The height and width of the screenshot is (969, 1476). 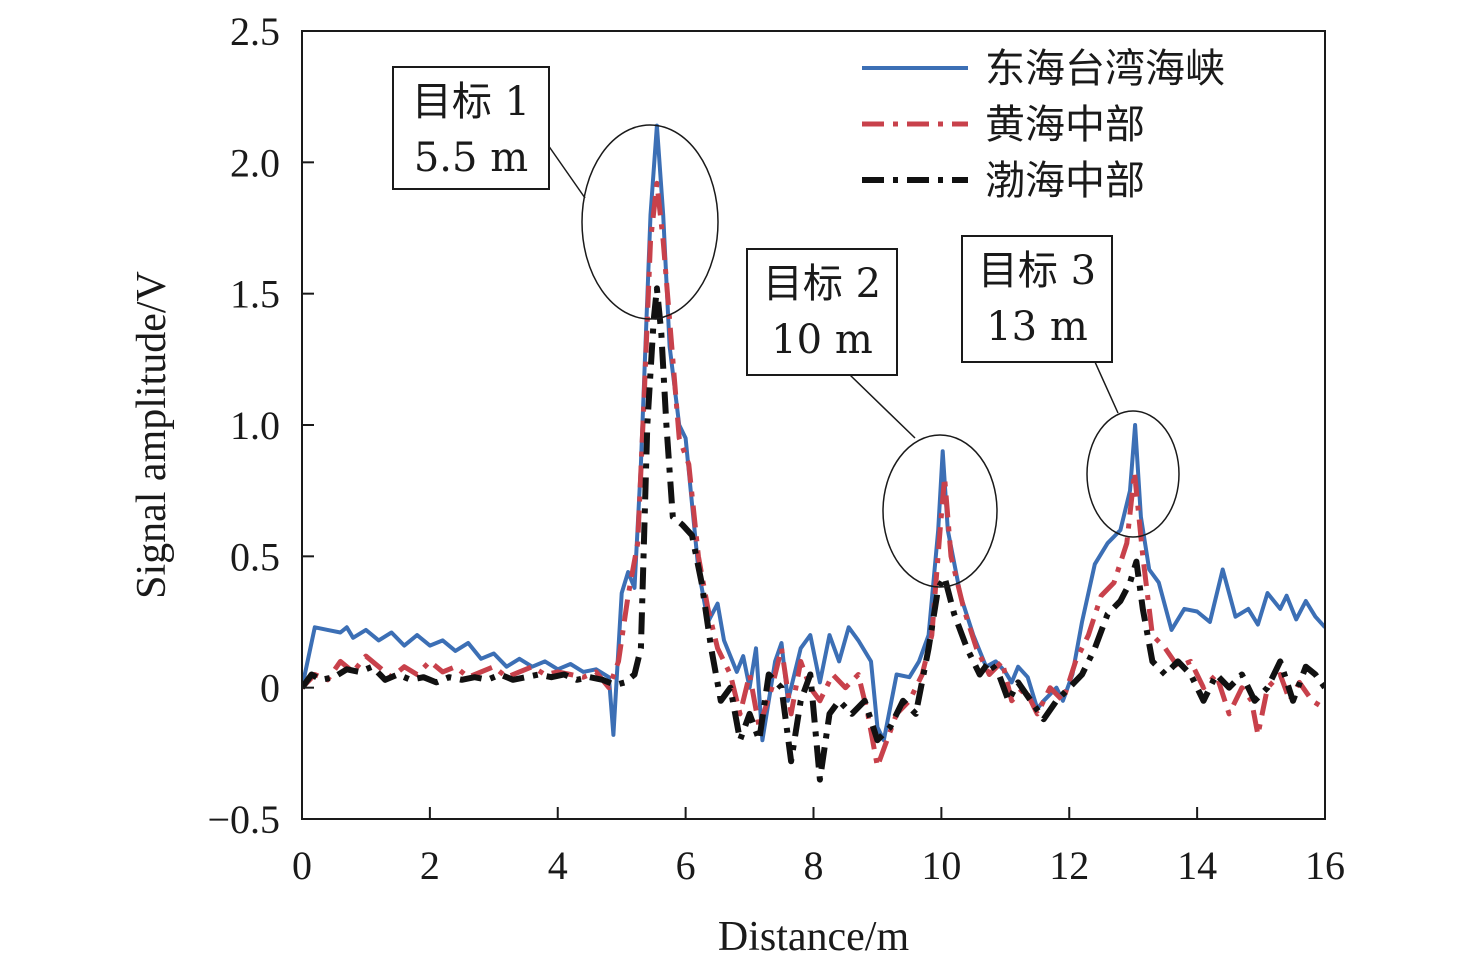 I want to click on y-tick-label: 2.5, so click(x=255, y=31).